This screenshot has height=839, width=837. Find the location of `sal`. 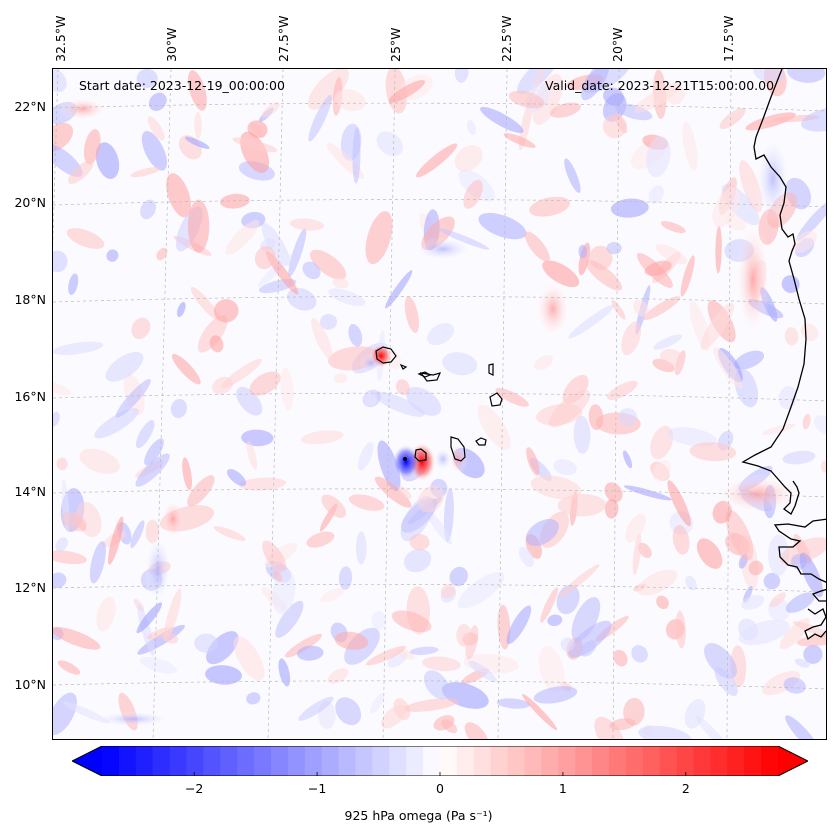

sal is located at coordinates (491, 369).